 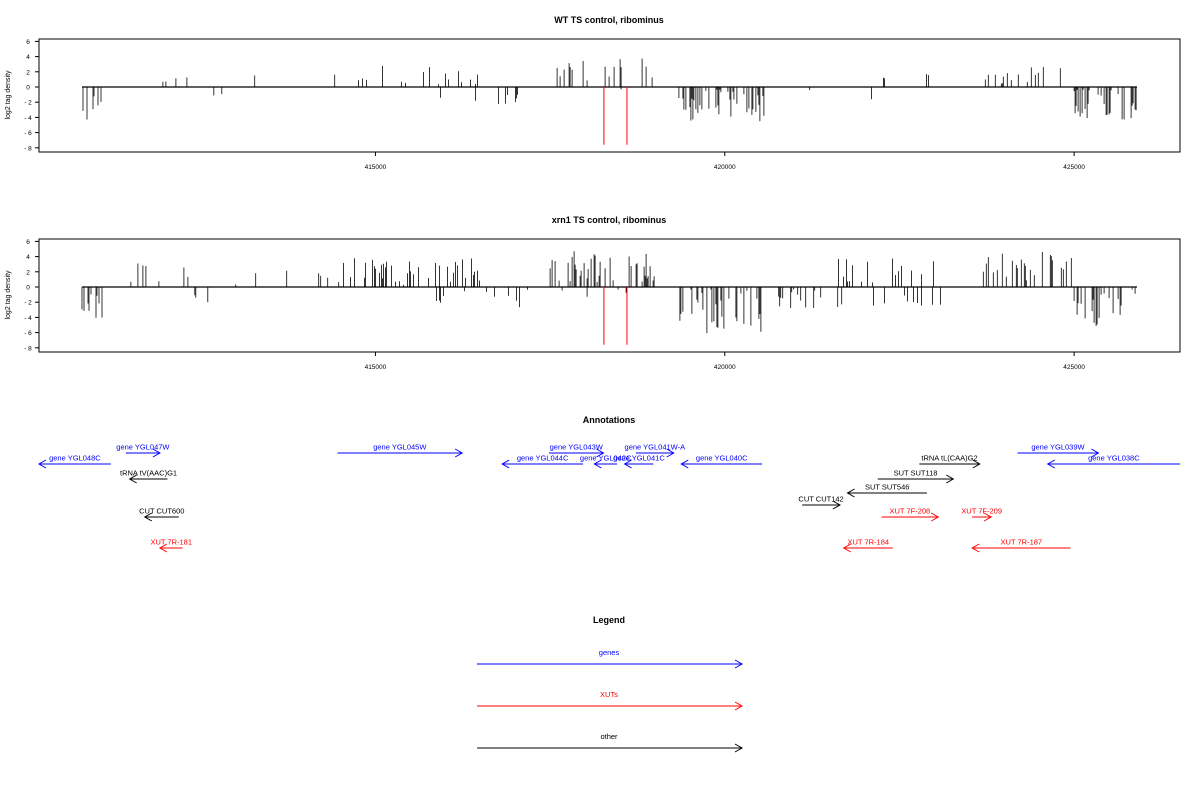 What do you see at coordinates (949, 458) in the screenshot?
I see `feature-label: tRNA tL(CAA)G2` at bounding box center [949, 458].